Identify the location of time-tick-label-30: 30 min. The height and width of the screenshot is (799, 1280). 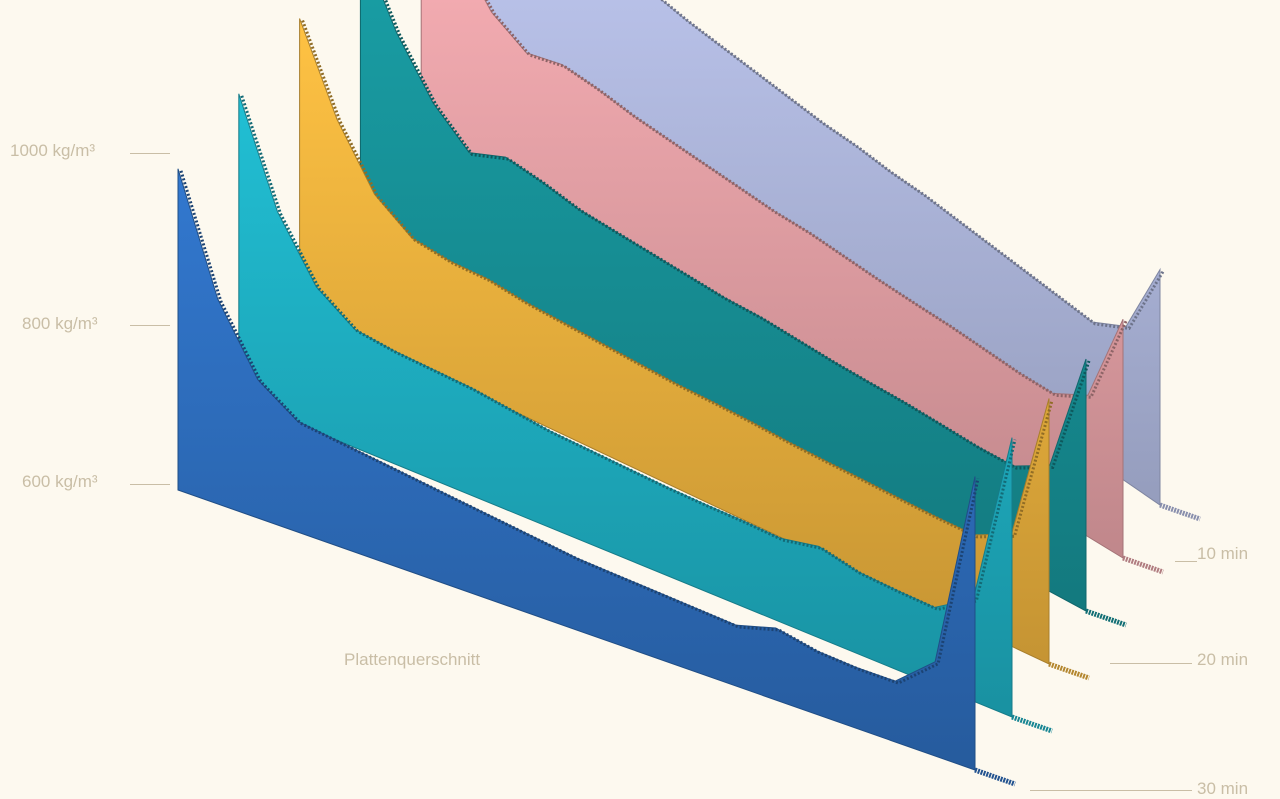
(1223, 788).